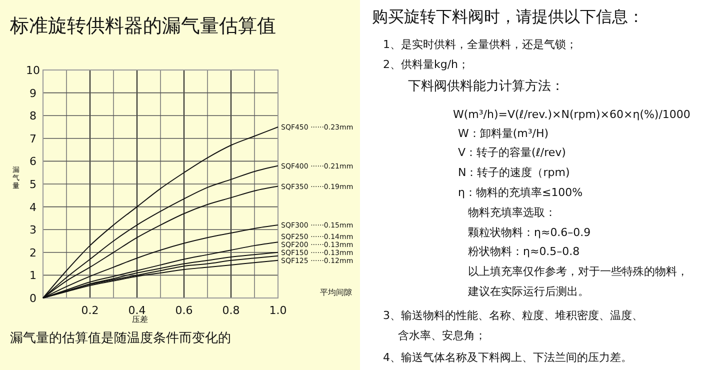  I want to click on y-tick-label: 5, so click(33, 184).